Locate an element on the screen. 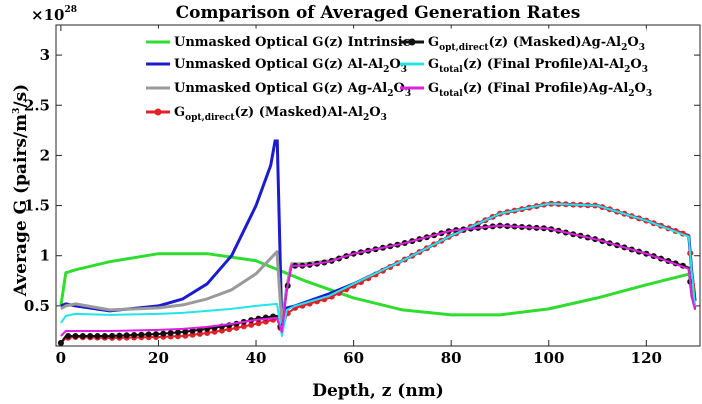  legend-item-3: Unmasked Optical G(z) Ag-Al2O3 is located at coordinates (278, 90).